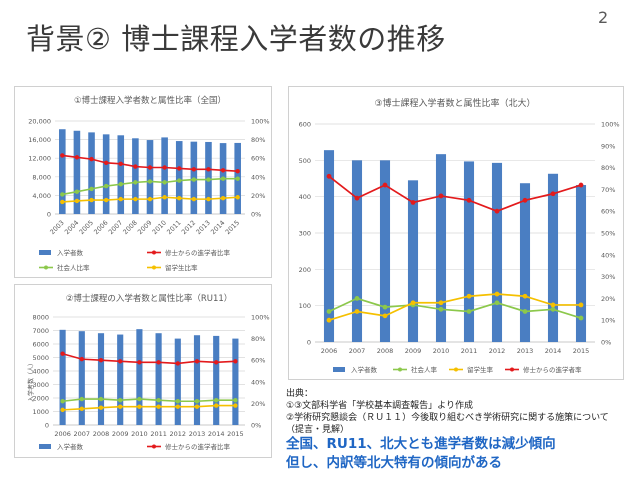 The image size is (638, 479). I want to click on hokudai-y2tick-label: 80%, so click(608, 168).